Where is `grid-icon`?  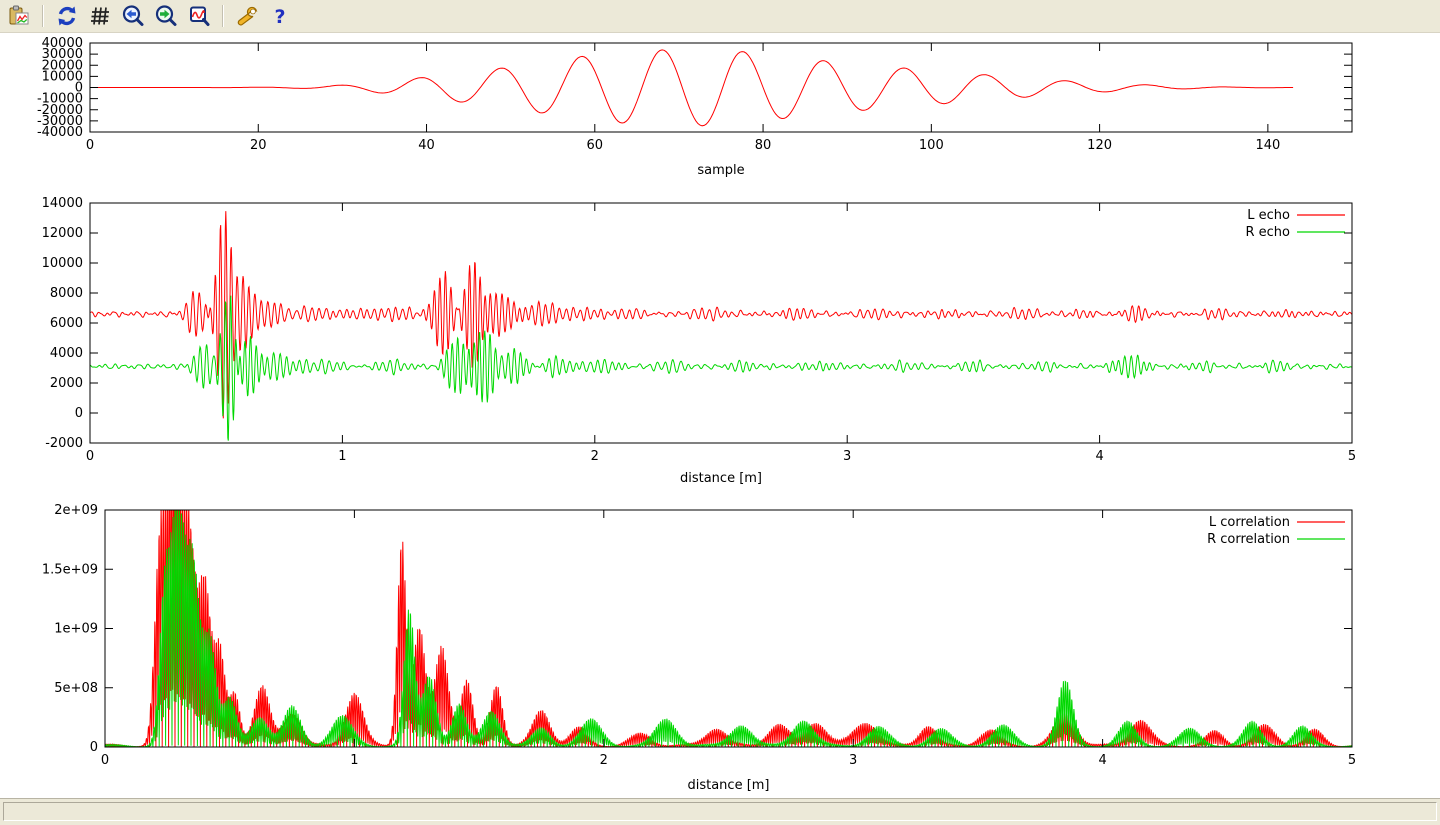 grid-icon is located at coordinates (100, 16).